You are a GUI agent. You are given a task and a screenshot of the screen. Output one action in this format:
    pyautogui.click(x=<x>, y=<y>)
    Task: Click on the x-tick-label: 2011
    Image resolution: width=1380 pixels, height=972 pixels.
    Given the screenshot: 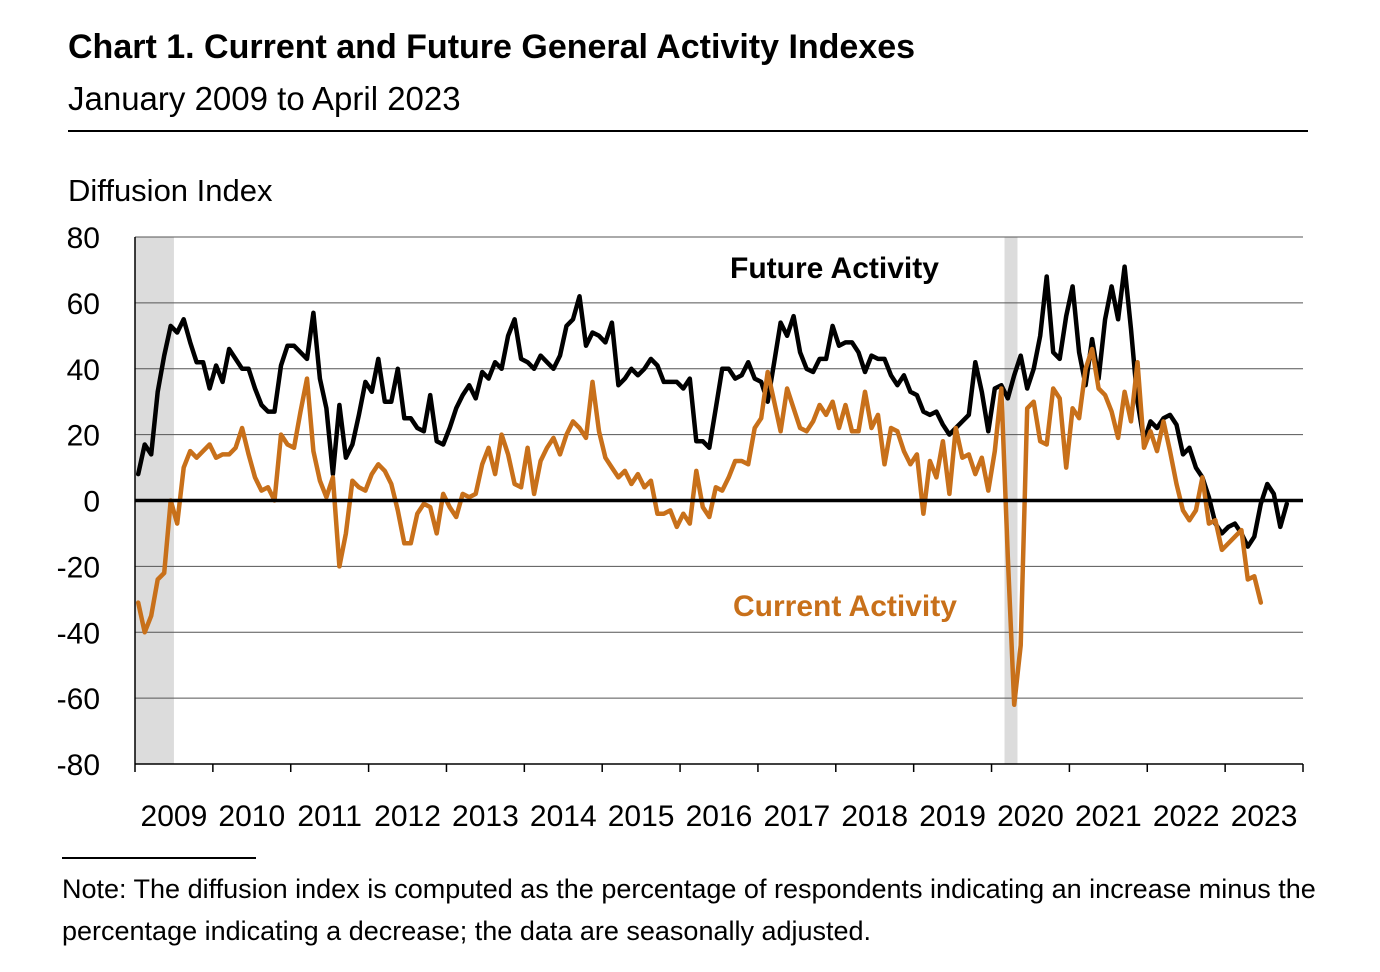 What is the action you would take?
    pyautogui.click(x=329, y=816)
    